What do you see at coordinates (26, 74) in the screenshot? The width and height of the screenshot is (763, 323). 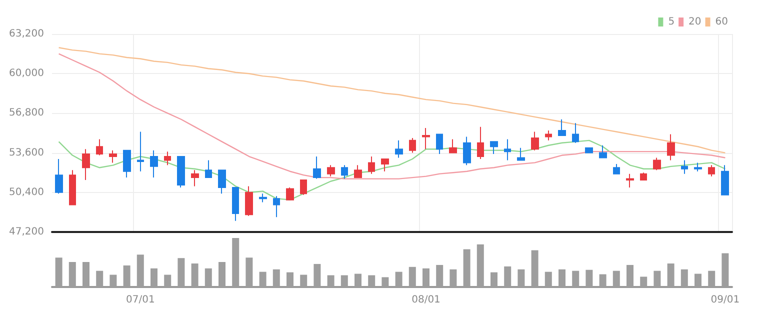 I see `y-tick-label: 60,000` at bounding box center [26, 74].